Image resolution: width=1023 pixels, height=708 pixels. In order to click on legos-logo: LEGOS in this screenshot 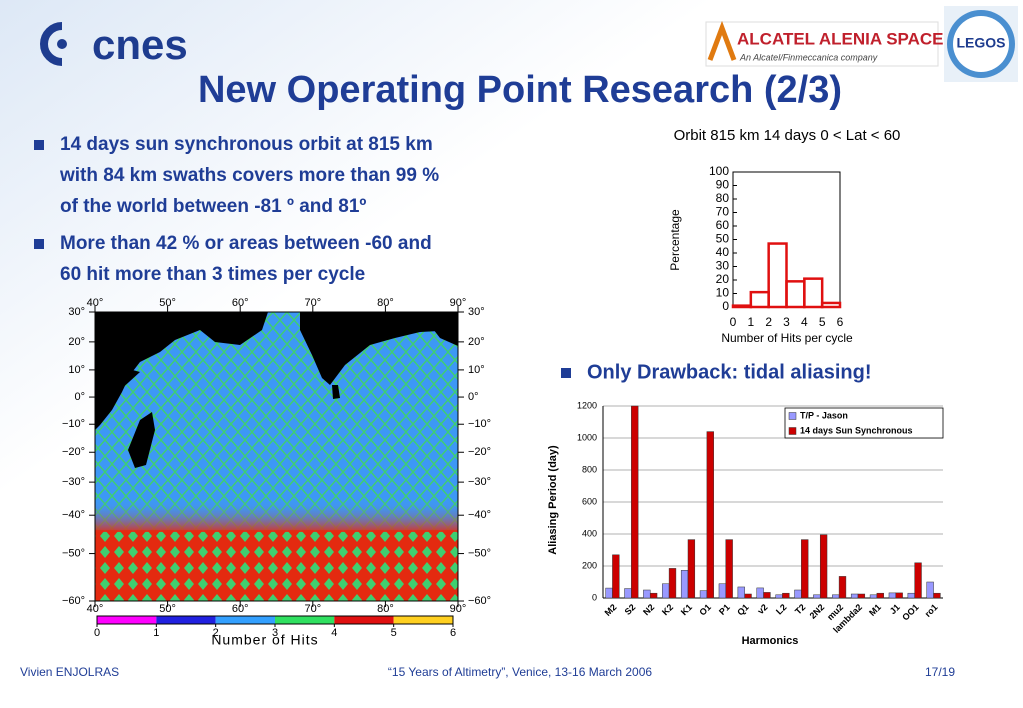, I will do `click(981, 44)`.